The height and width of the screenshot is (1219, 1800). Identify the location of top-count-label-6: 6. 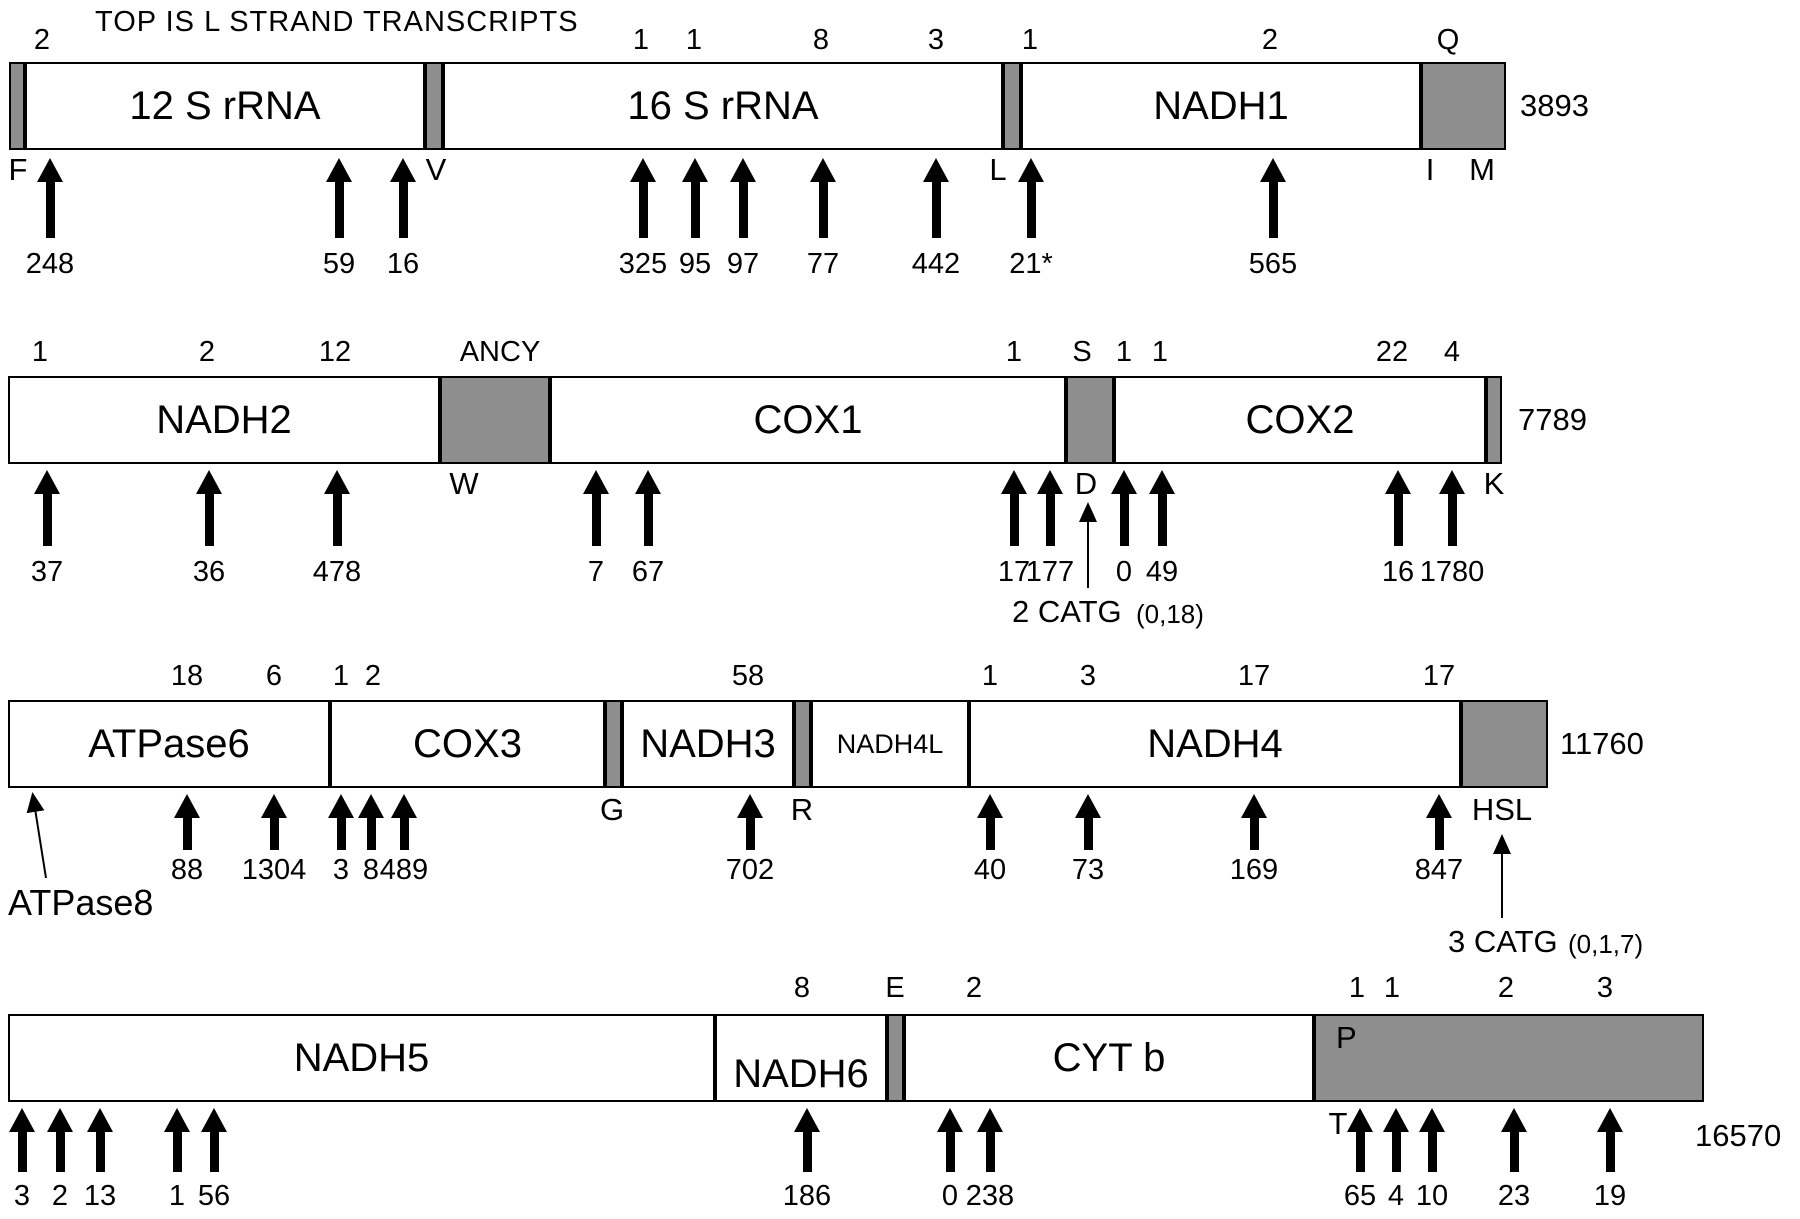
(274, 676).